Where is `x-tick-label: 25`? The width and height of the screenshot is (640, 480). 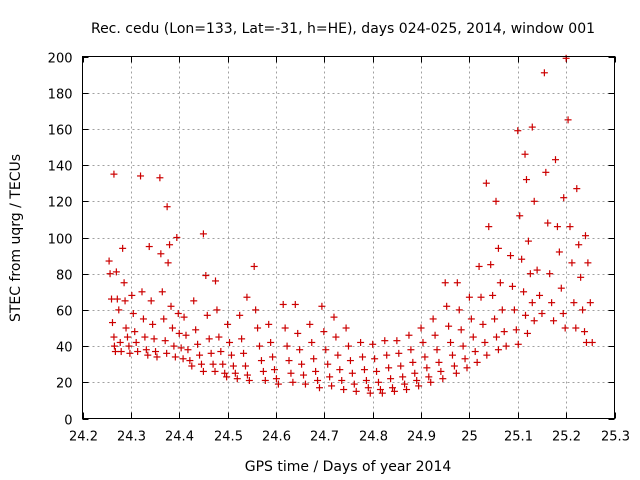
x-tick-label: 25 is located at coordinates (469, 437).